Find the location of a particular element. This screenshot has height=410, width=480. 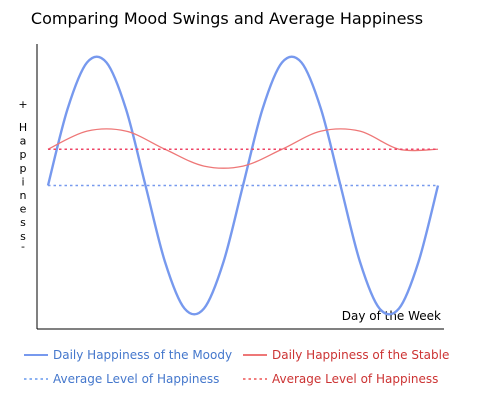

y-axis-label-letter: e is located at coordinates (23, 209).